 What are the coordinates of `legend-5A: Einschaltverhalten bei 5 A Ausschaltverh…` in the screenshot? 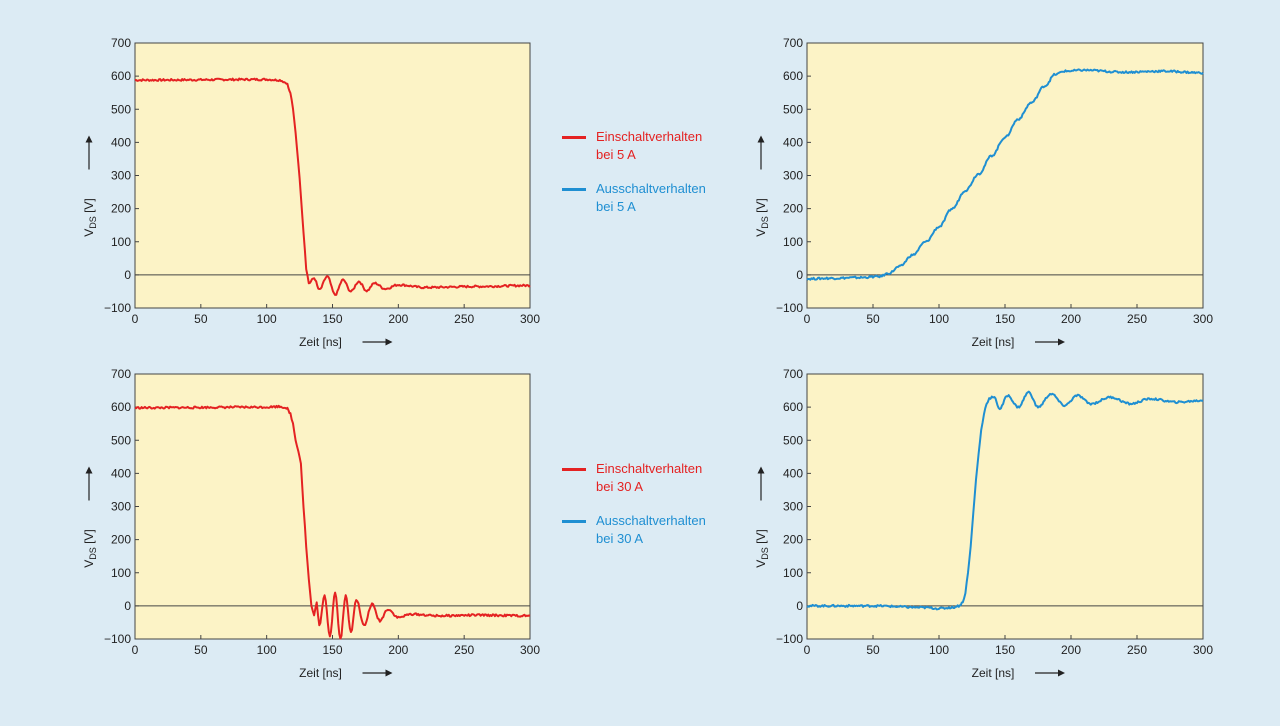 It's located at (647, 180).